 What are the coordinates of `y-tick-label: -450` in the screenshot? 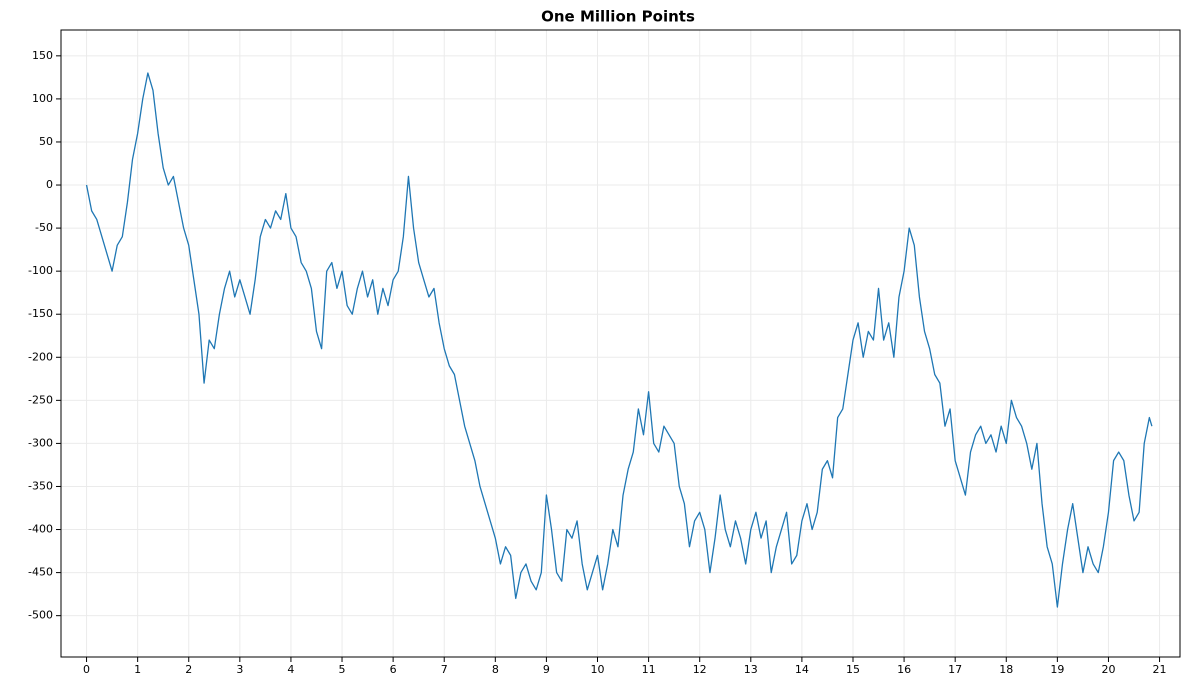 It's located at (40, 572).